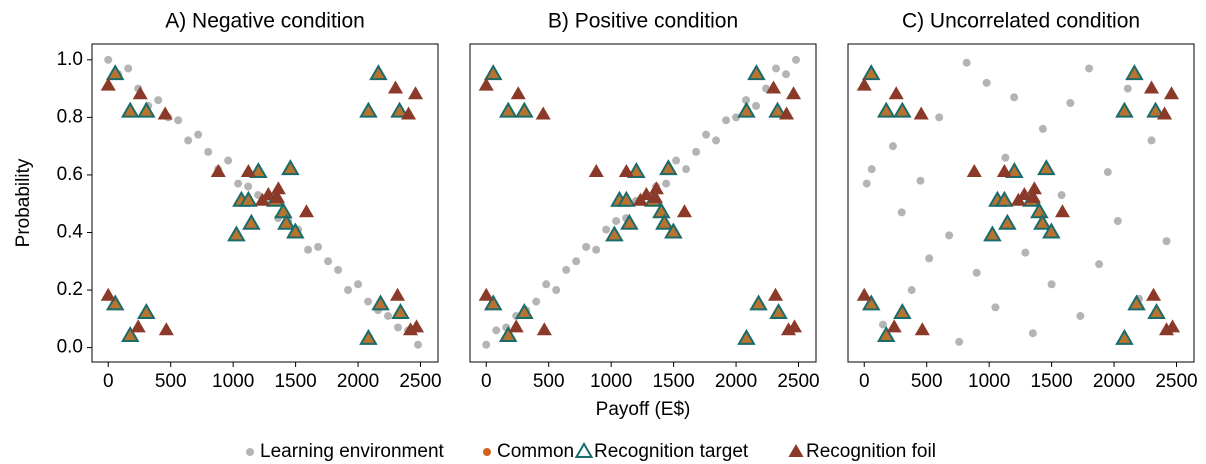  What do you see at coordinates (23, 202) in the screenshot?
I see `y-axis-label: Probability` at bounding box center [23, 202].